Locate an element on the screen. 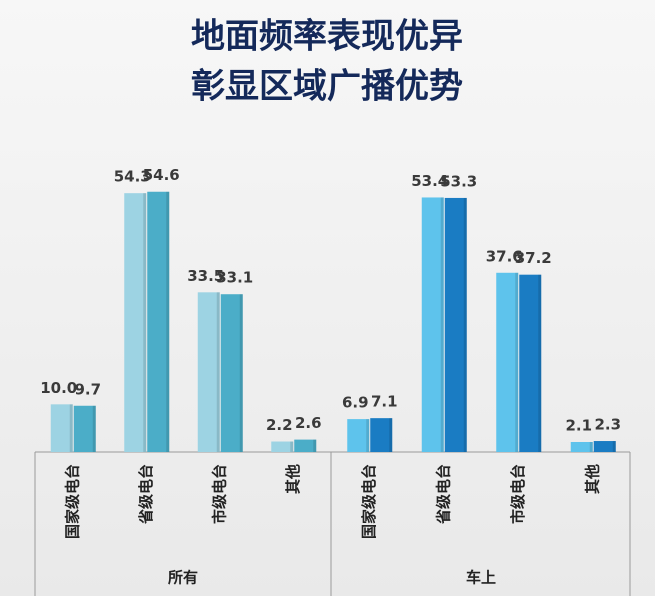  value-label: 54.3 is located at coordinates (132, 177).